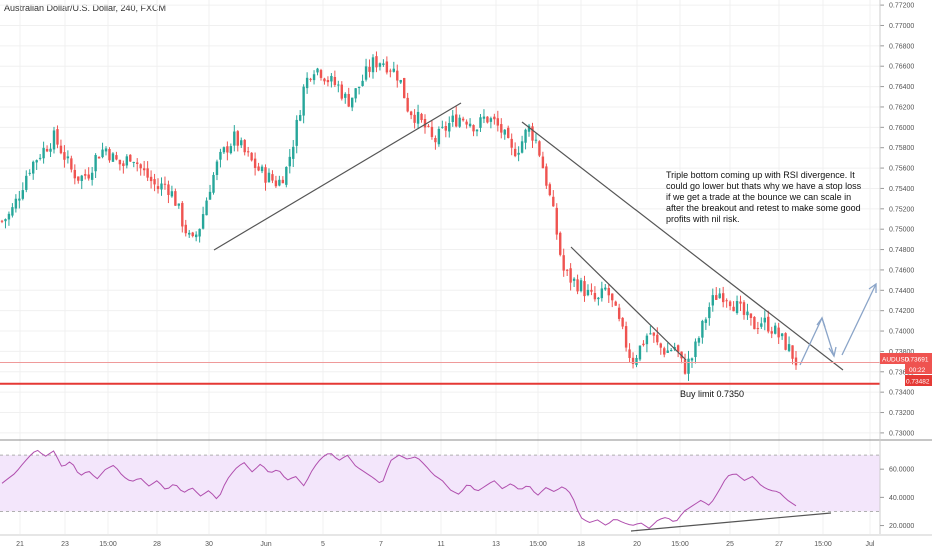  What do you see at coordinates (901, 26) in the screenshot?
I see `price-tick-label: 0.77000` at bounding box center [901, 26].